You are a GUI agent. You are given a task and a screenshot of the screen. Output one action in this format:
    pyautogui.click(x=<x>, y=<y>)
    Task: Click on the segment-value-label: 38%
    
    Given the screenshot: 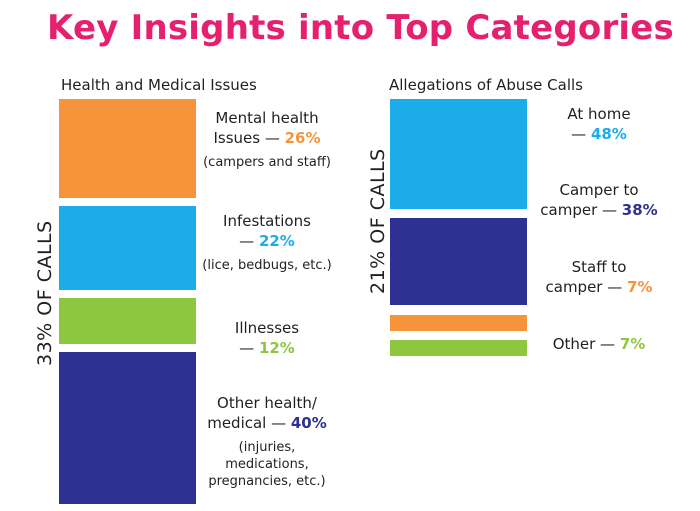 What is the action you would take?
    pyautogui.click(x=639, y=210)
    